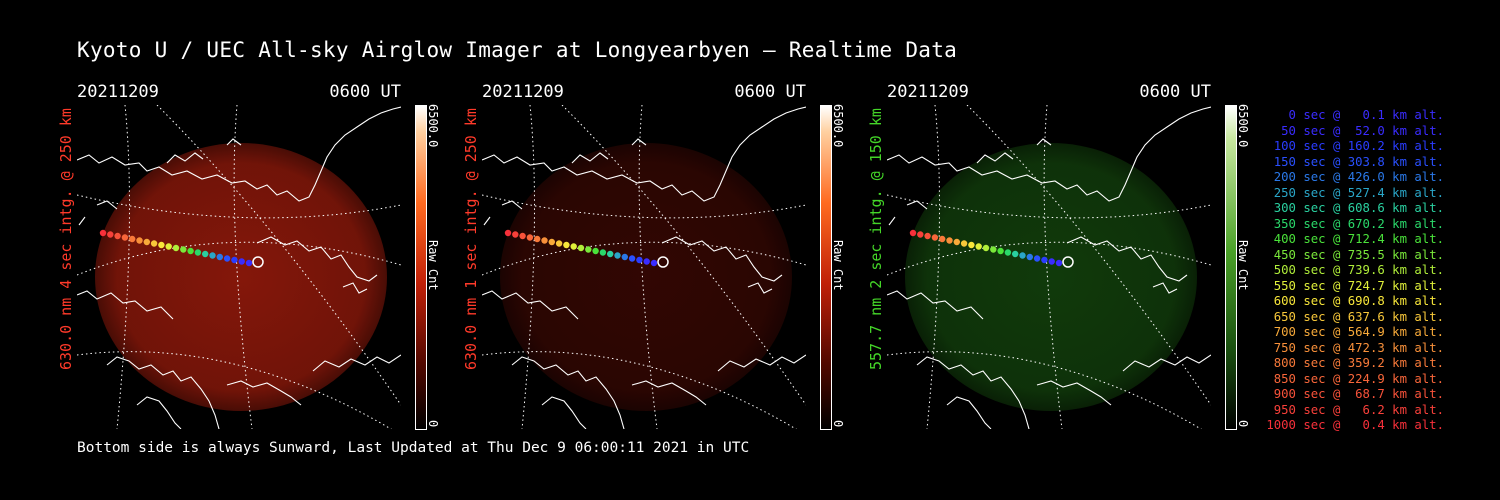  What do you see at coordinates (1355, 425) in the screenshot?
I see `legend-row: 1000 sec @ 0.4 km alt.` at bounding box center [1355, 425].